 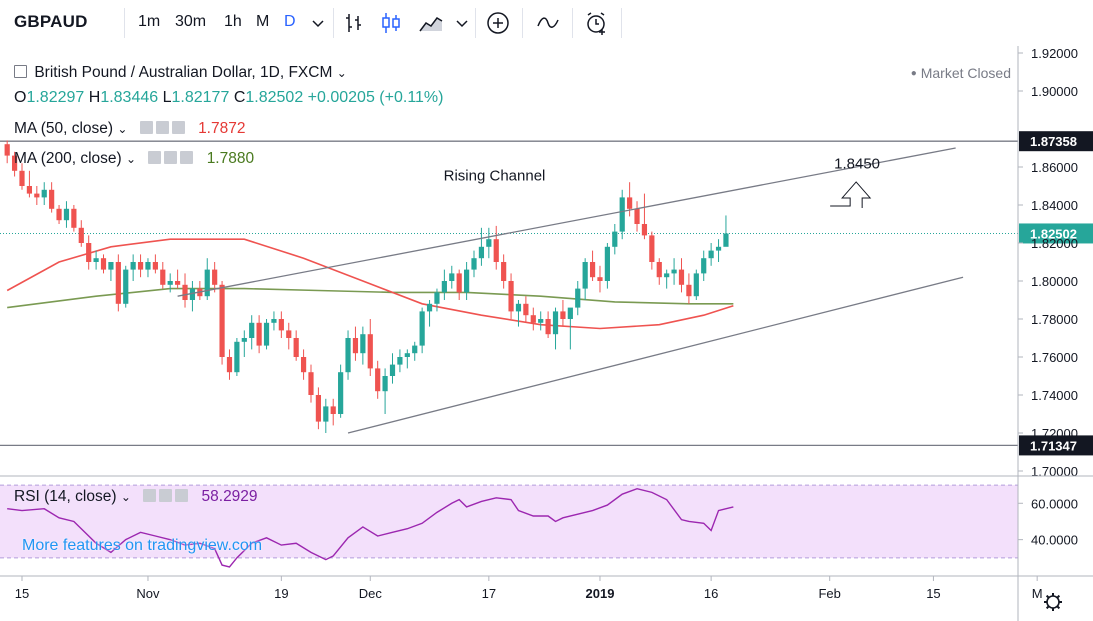 I want to click on timeframe-1m: 1m, so click(x=149, y=21).